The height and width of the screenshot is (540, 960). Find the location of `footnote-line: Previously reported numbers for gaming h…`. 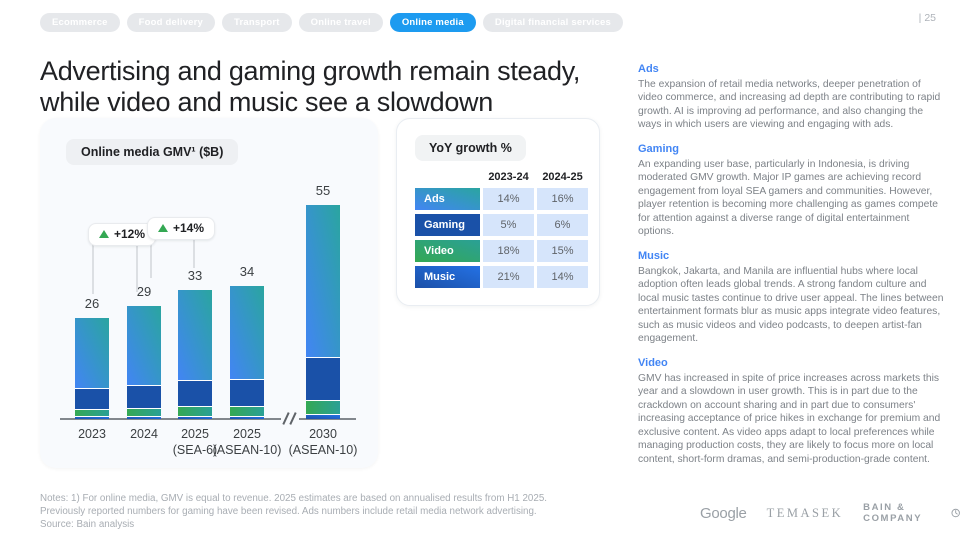

footnote-line: Previously reported numbers for gaming h… is located at coordinates (288, 512).